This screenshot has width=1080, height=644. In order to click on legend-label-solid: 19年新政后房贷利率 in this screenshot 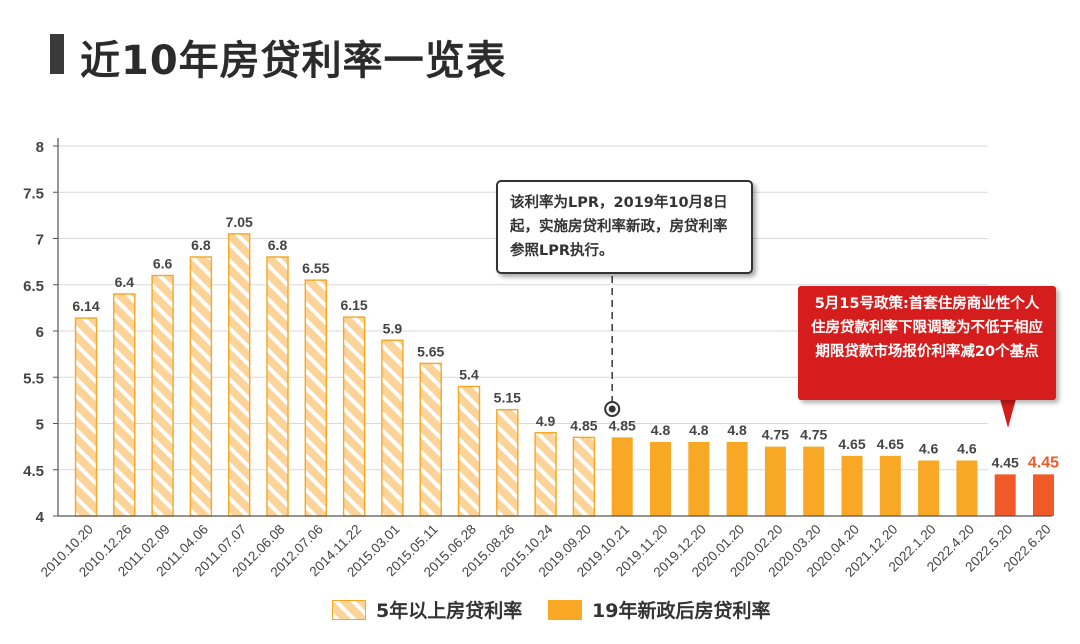, I will do `click(681, 611)`.